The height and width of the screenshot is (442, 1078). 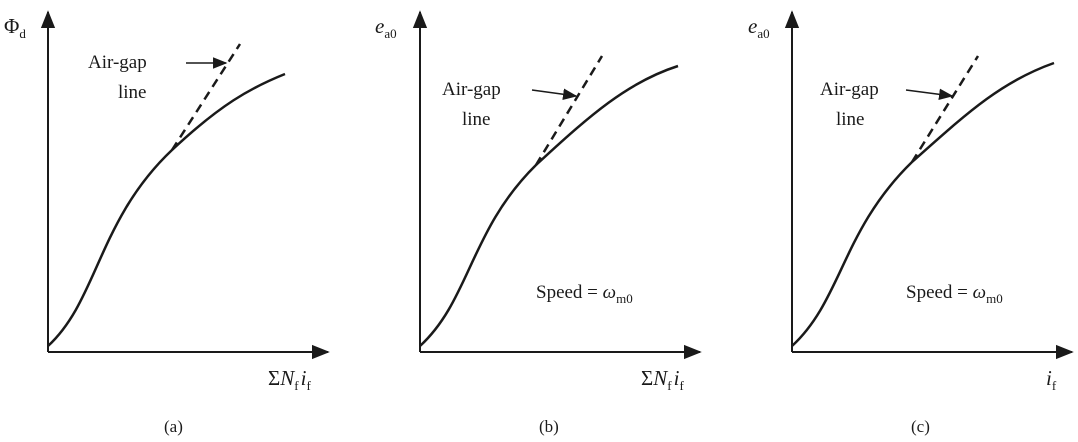 What do you see at coordinates (849, 89) in the screenshot?
I see `annotation-line1-c: Air-gap` at bounding box center [849, 89].